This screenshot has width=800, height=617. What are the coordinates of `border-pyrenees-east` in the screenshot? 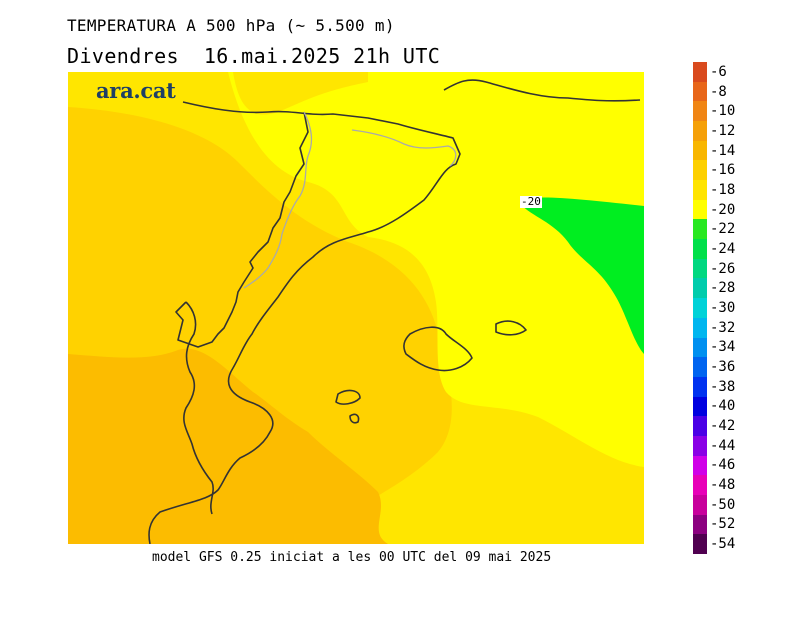 It's located at (404, 148).